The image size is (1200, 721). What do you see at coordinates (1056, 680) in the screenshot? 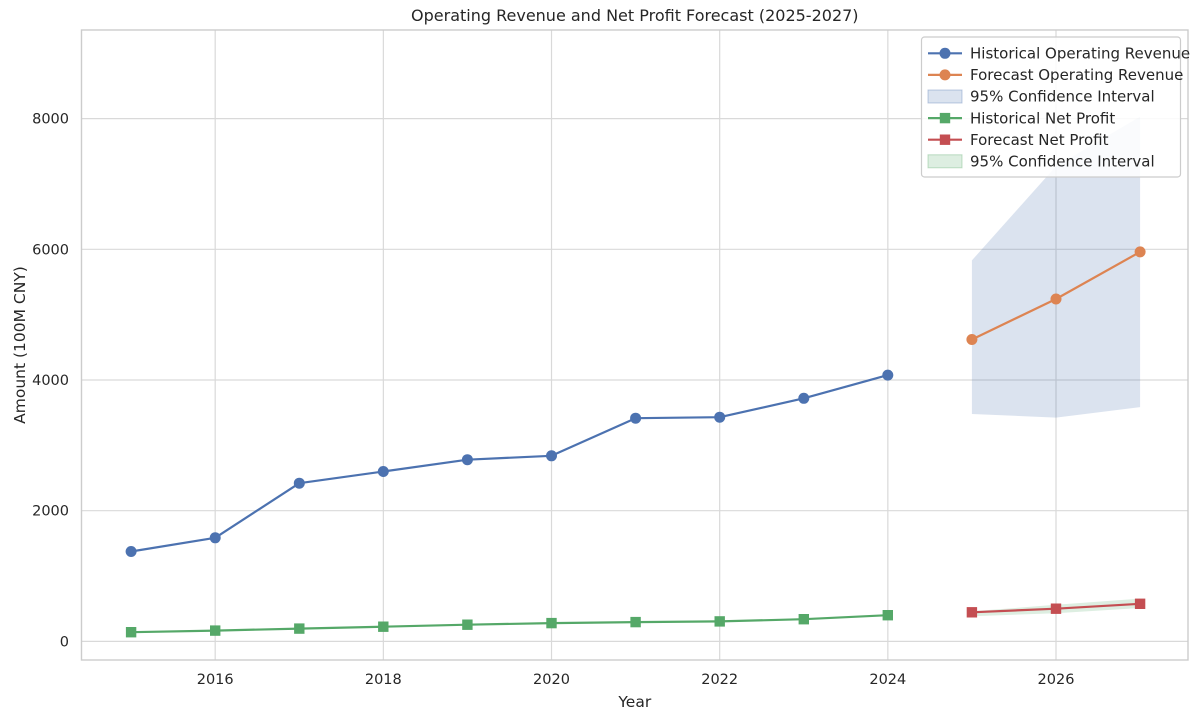
I see `x-tick-label: 2026` at bounding box center [1056, 680].